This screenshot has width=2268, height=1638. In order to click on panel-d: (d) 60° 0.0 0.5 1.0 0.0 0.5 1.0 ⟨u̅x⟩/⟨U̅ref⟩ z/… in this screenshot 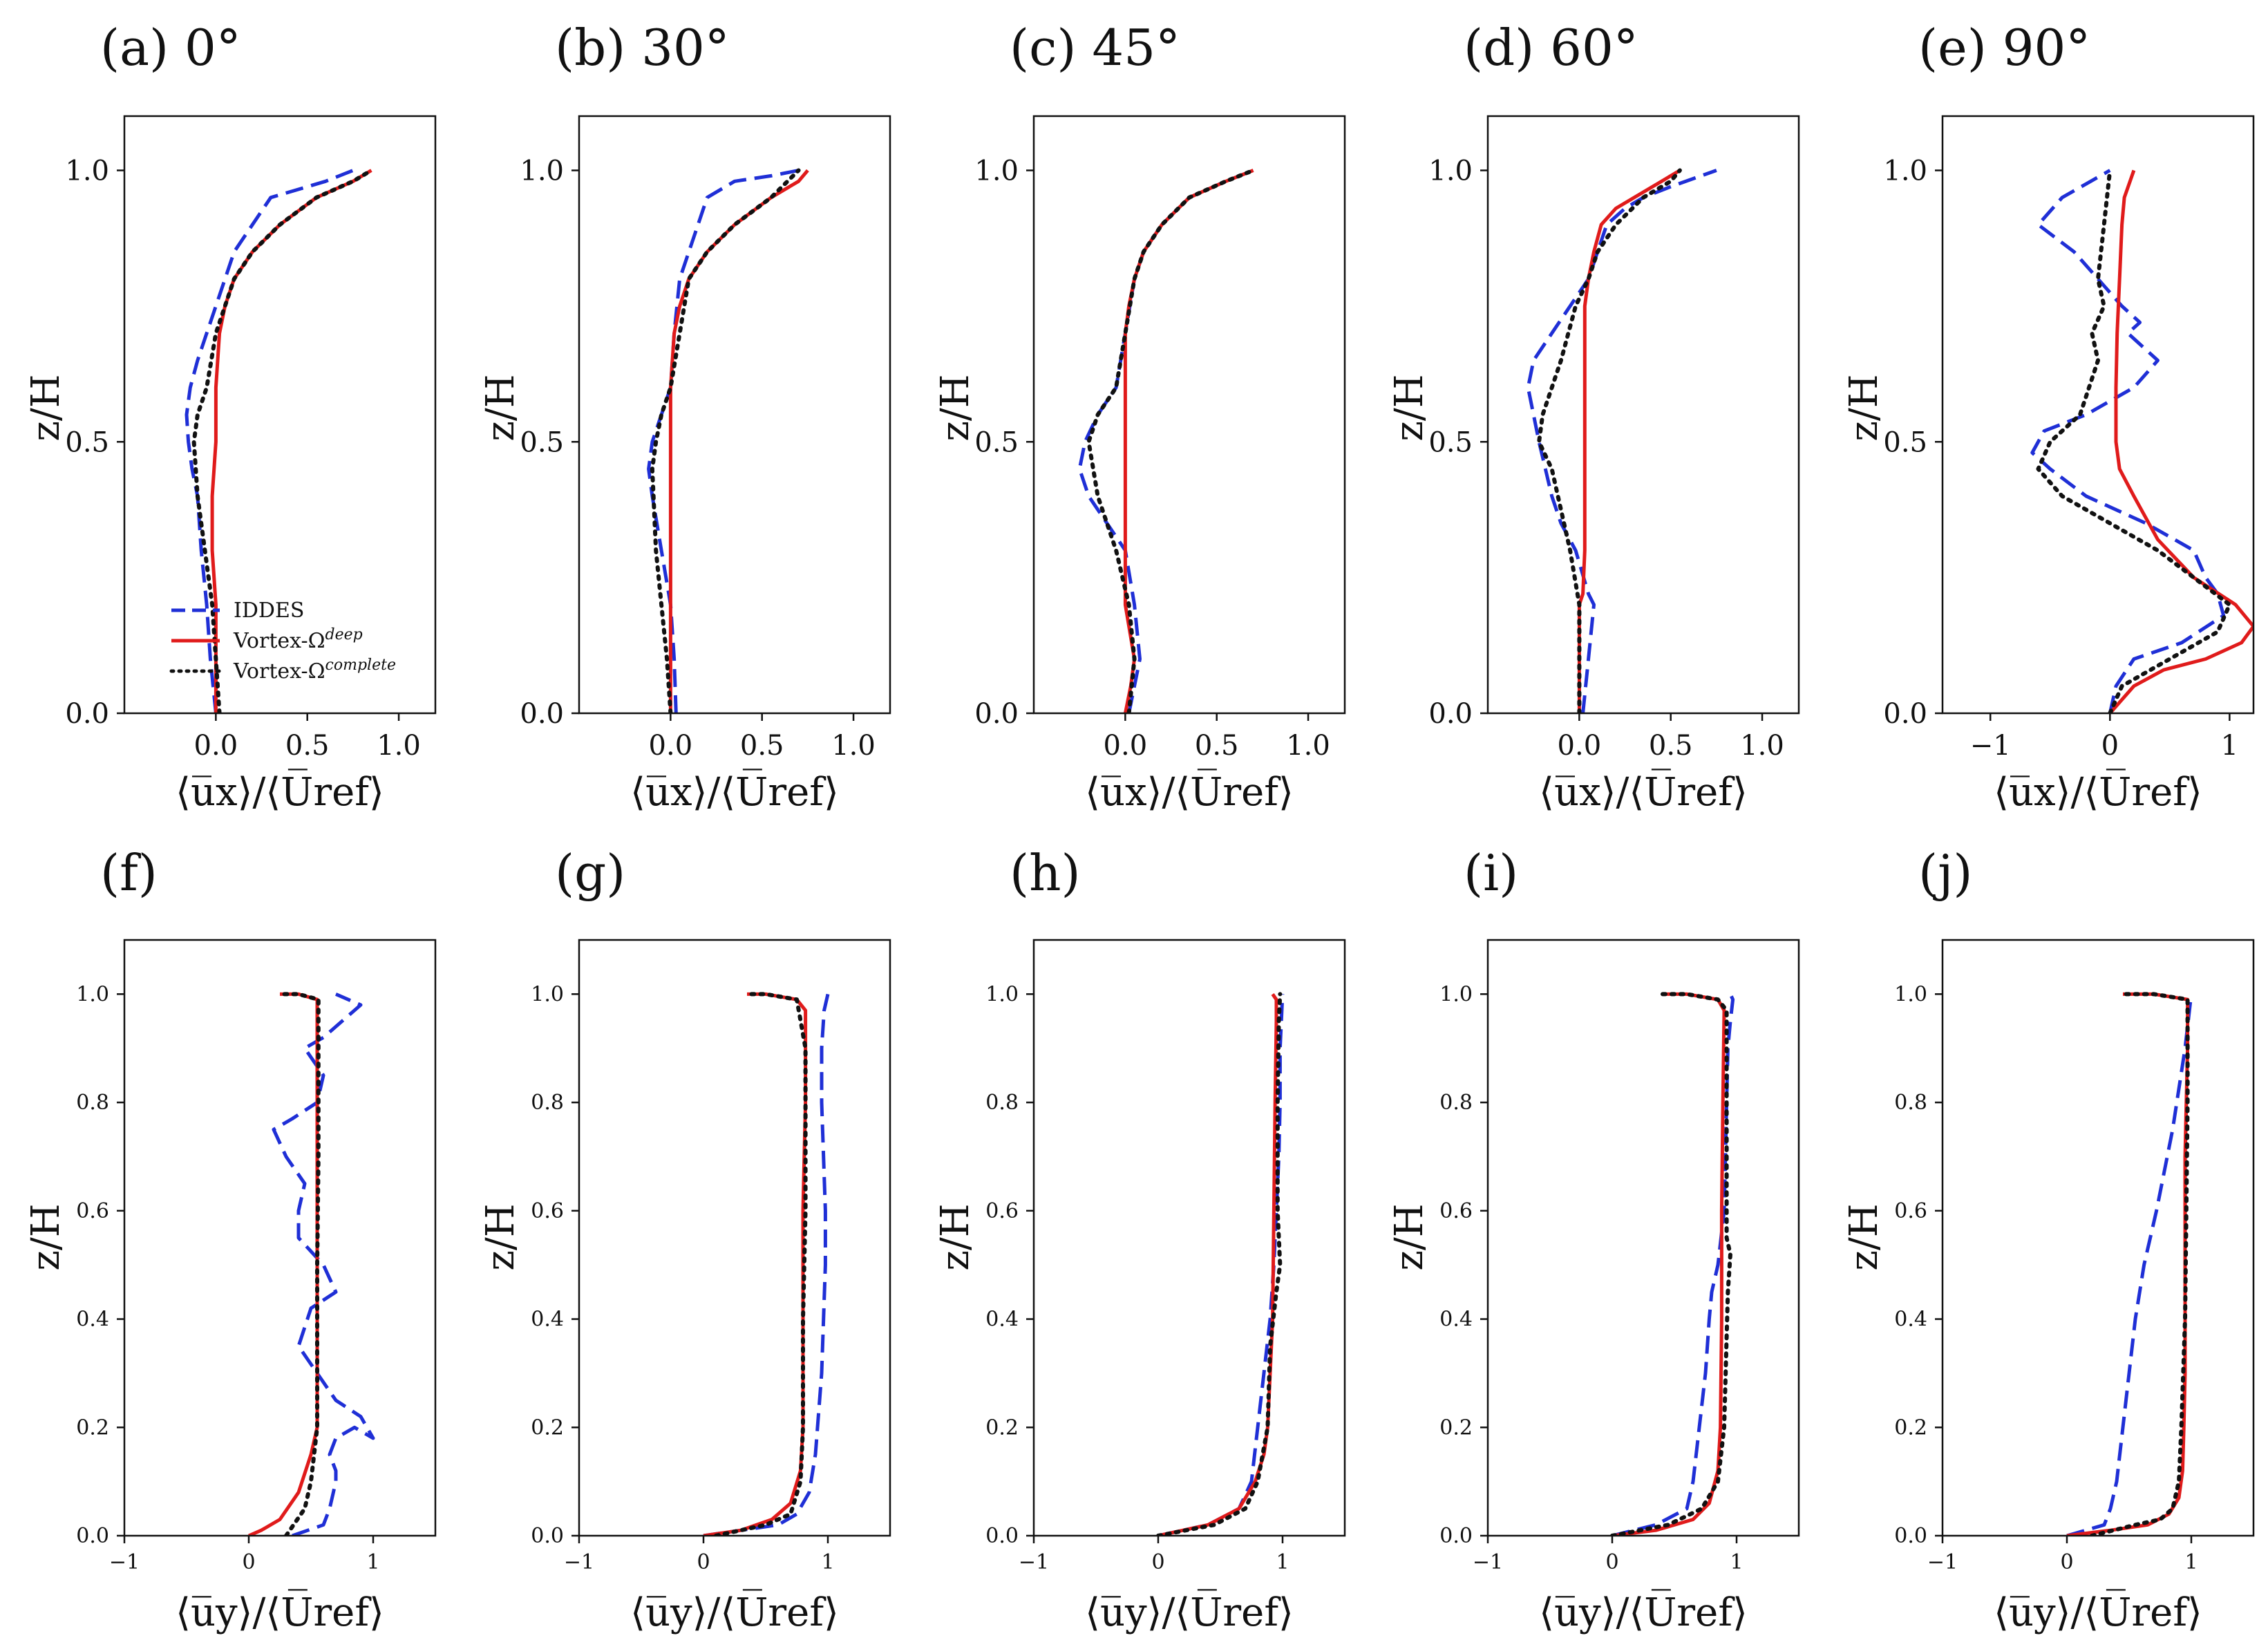, I will do `click(1593, 417)`.